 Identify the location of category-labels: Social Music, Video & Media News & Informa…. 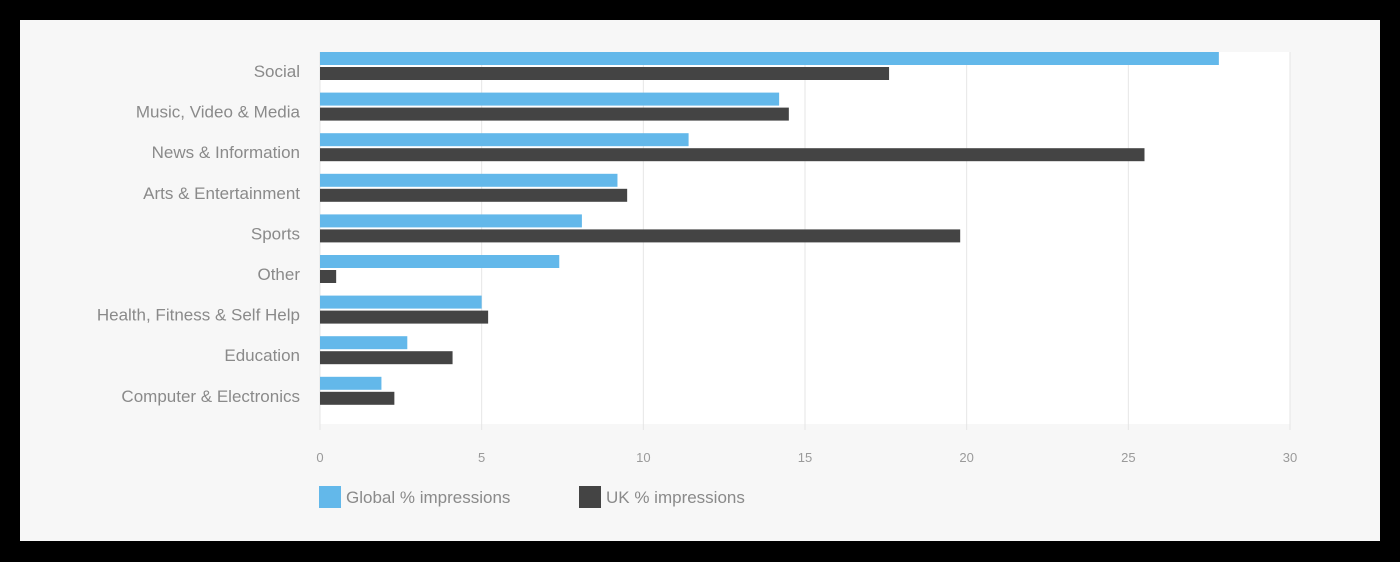
(199, 234).